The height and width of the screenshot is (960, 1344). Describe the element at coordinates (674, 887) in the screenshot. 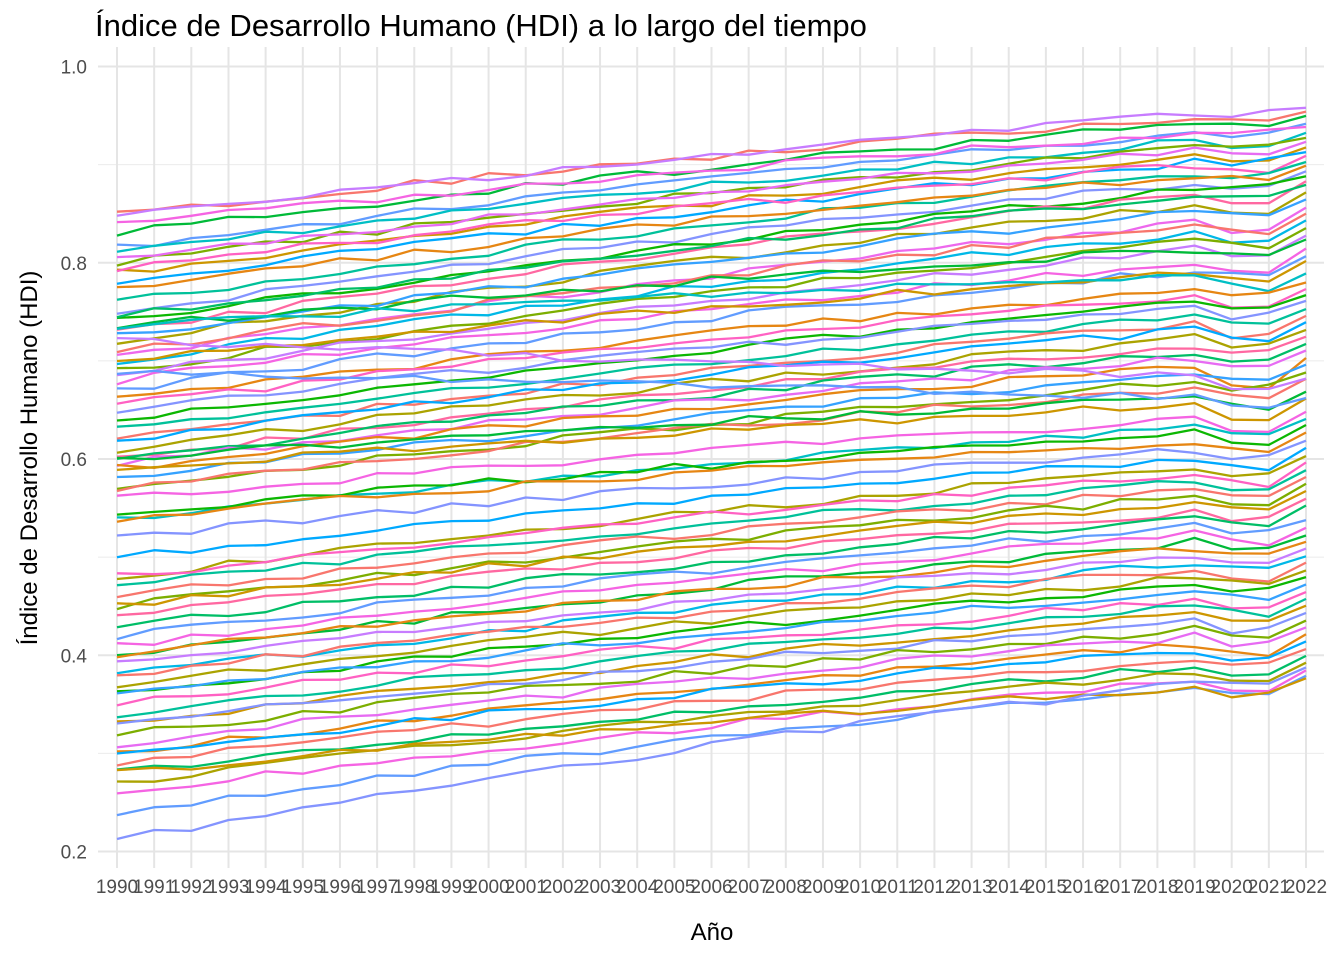

I see `x-tick-label: 2005` at that location.